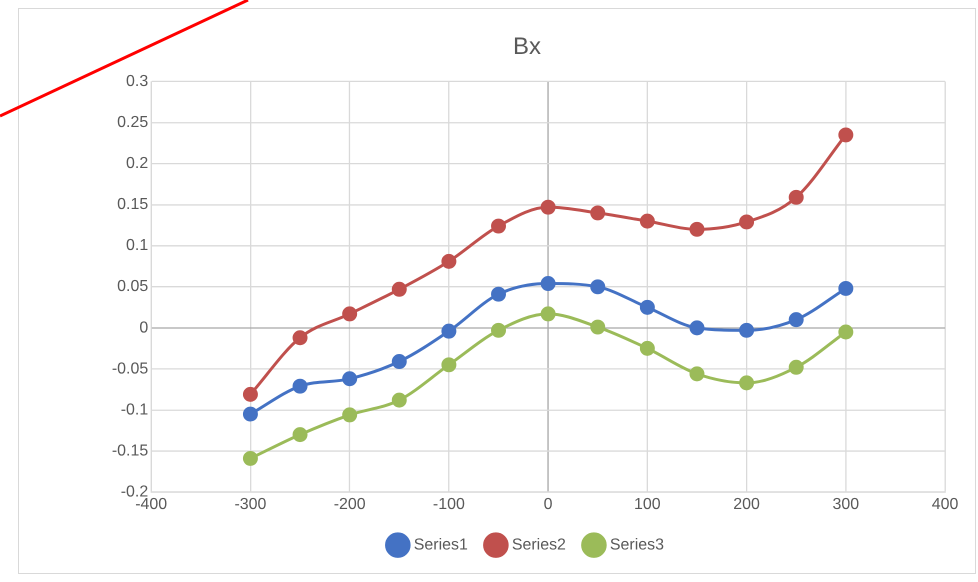  What do you see at coordinates (539, 545) in the screenshot?
I see `legend-label: Series2` at bounding box center [539, 545].